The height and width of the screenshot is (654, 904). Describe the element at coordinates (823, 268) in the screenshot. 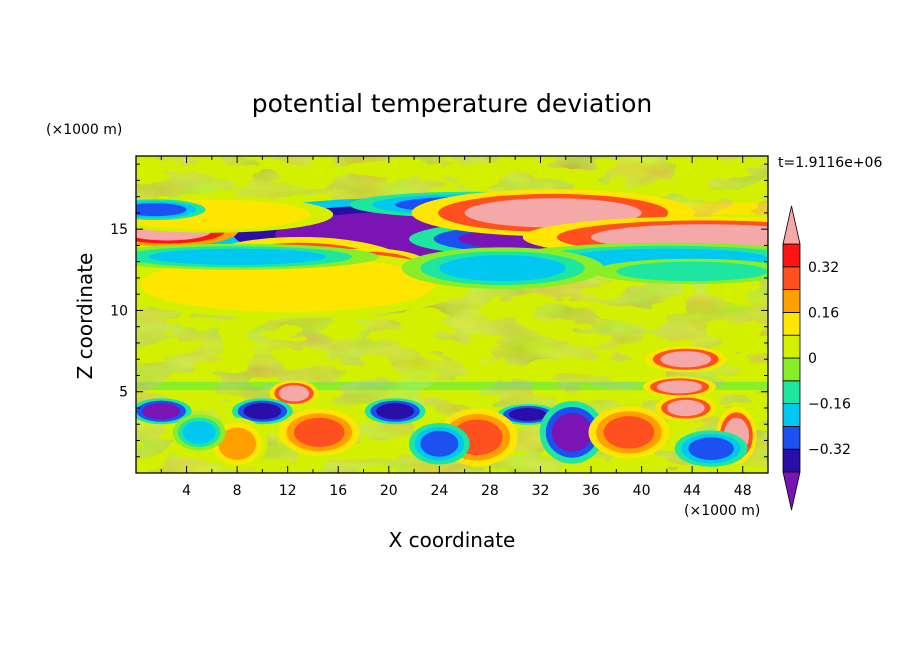

I see `colorbar-tick-label: 0.32` at that location.